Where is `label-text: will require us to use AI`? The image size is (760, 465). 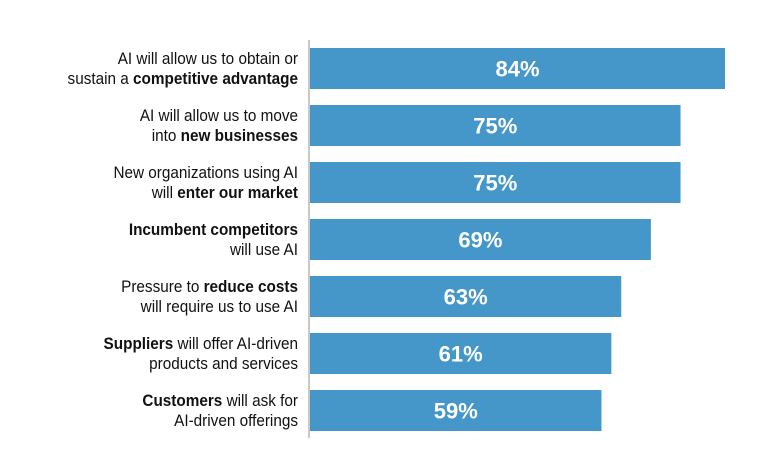
label-text: will require us to use AI is located at coordinates (219, 306).